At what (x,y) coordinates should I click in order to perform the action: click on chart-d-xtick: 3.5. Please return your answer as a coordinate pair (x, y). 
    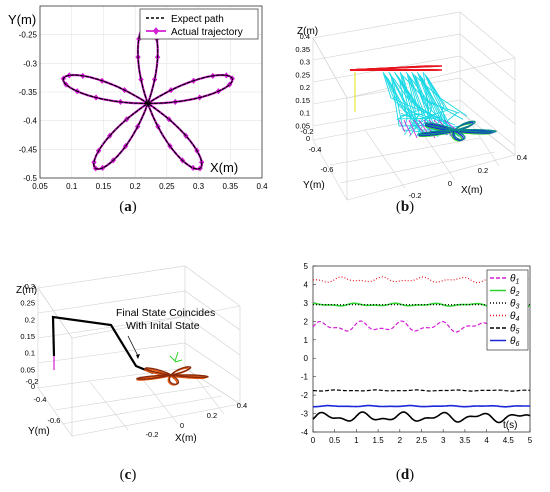
    Looking at the image, I should click on (465, 440).